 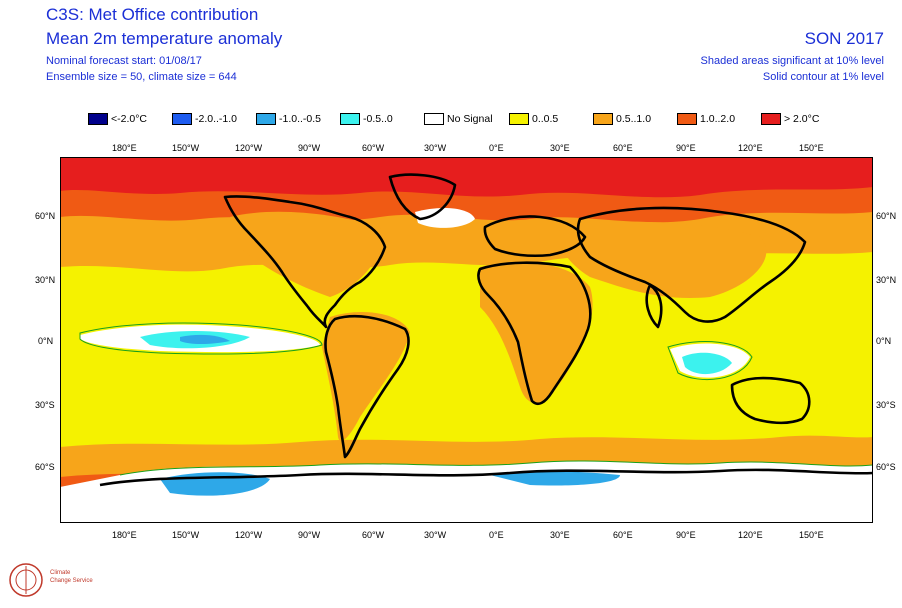 I want to click on season-label: SON 2017, so click(x=844, y=38).